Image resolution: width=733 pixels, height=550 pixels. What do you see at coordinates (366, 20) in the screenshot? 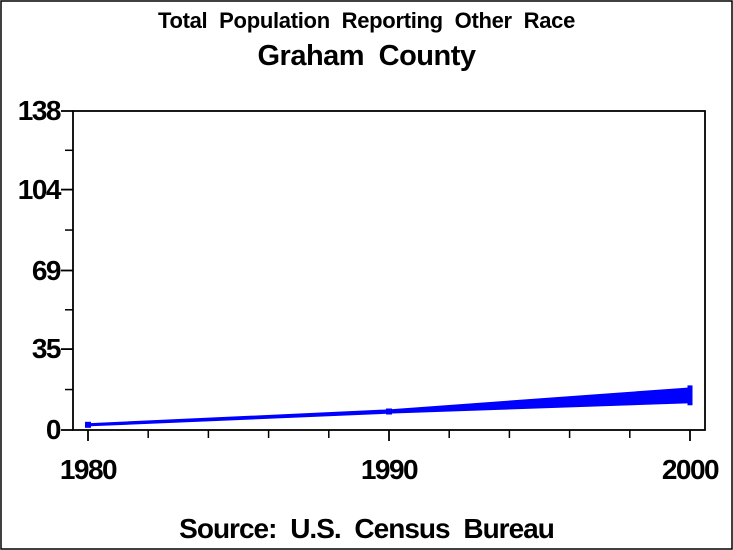
I see `chart-title: Total Population Reporting Other Race` at bounding box center [366, 20].